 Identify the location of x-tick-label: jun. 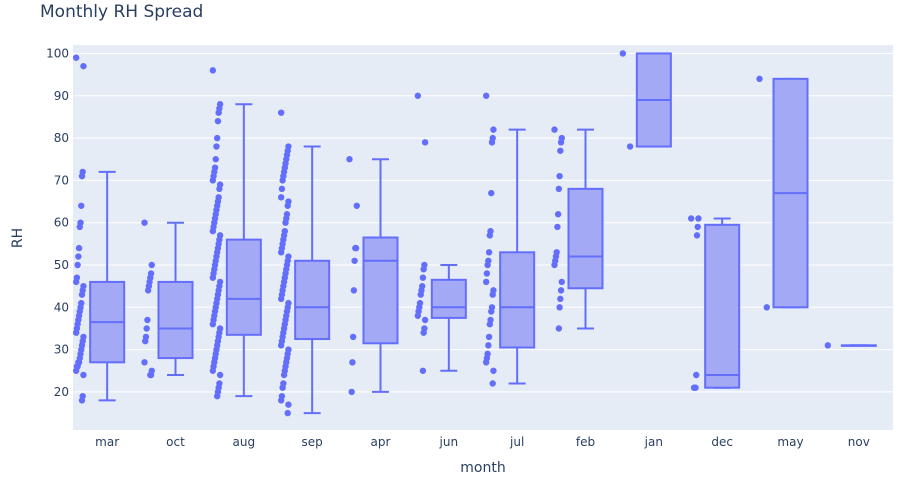
(449, 442).